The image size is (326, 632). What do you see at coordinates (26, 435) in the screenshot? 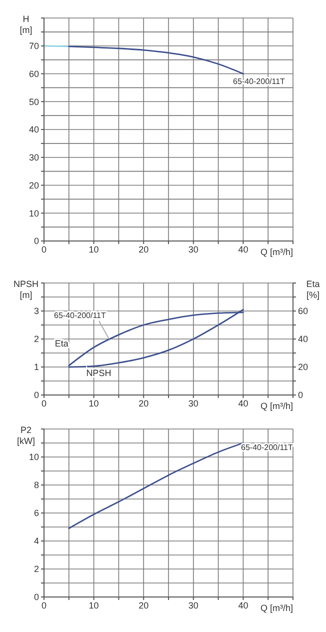
I see `y-axis-title: P2 [kW]` at bounding box center [26, 435].